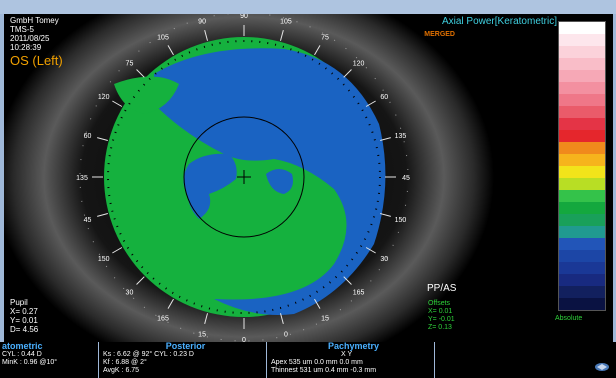  I want to click on pachymetry-columns: X Y, so click(347, 354).